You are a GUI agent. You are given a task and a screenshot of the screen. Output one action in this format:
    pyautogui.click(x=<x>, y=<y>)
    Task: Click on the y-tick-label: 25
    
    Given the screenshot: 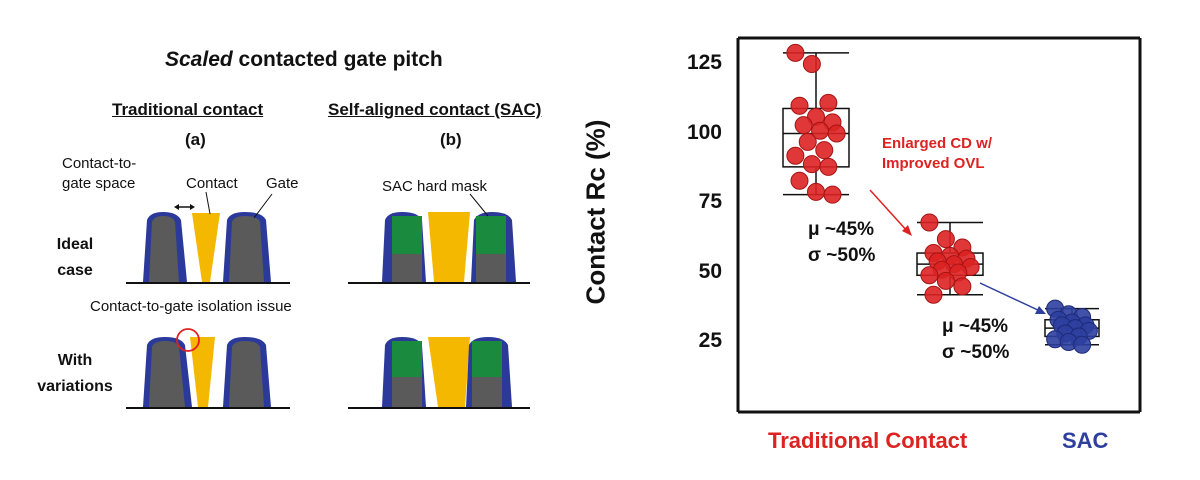 What is the action you would take?
    pyautogui.click(x=710, y=340)
    